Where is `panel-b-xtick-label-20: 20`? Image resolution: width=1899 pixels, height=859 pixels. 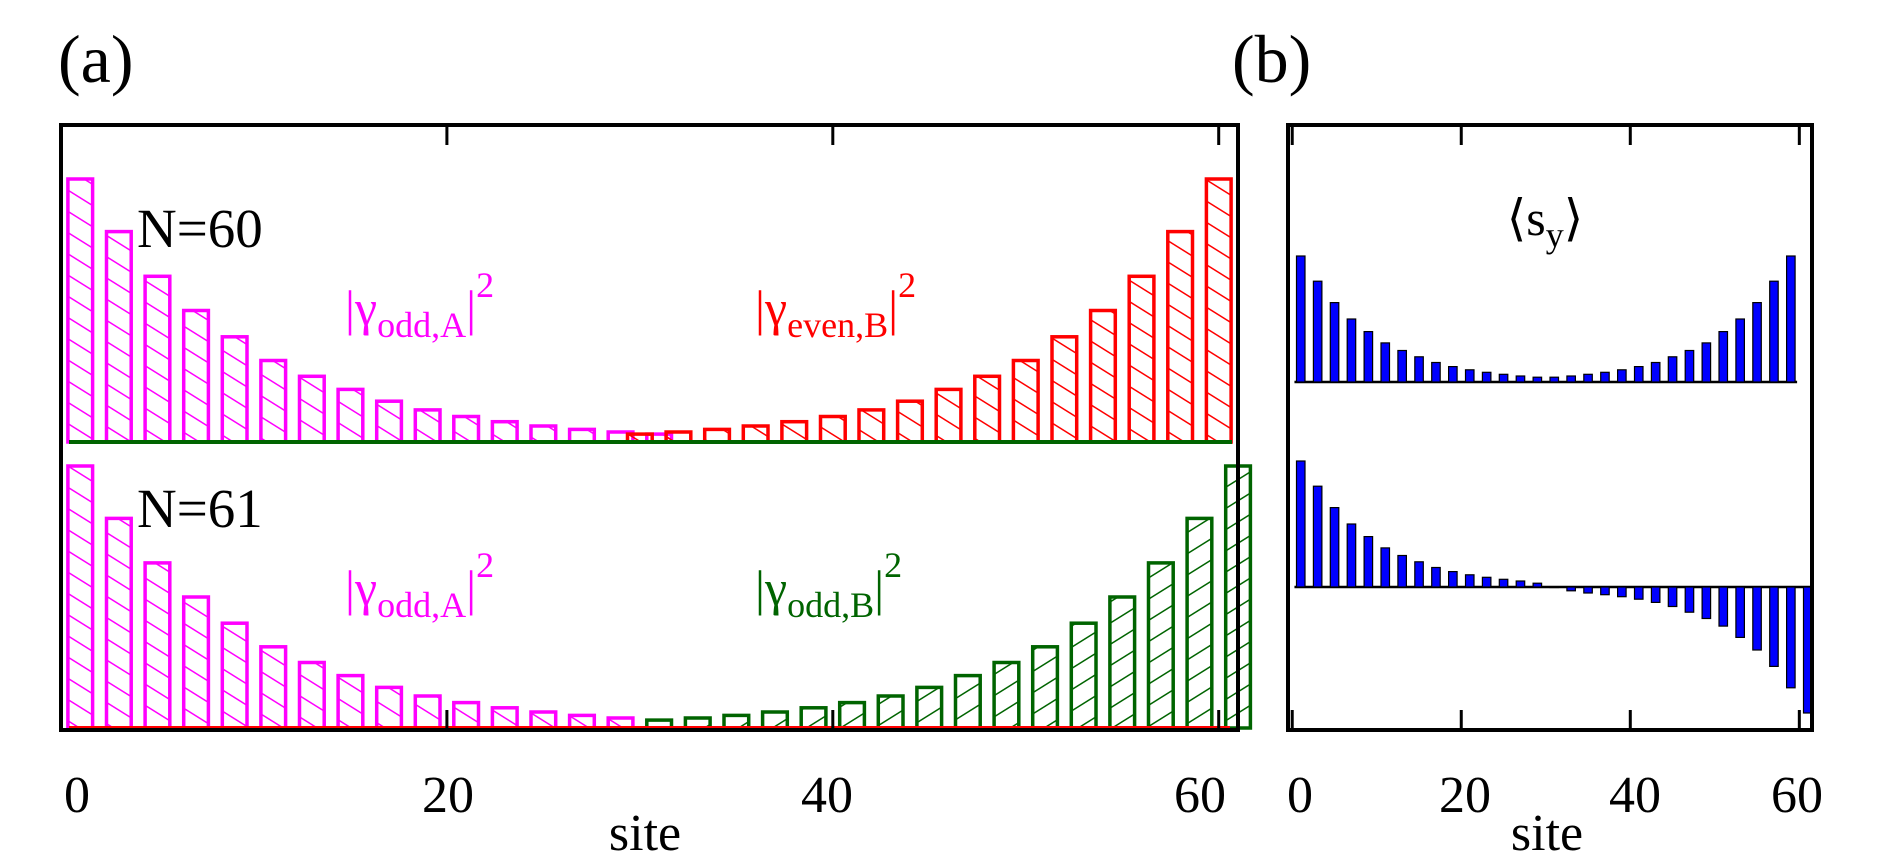
panel-b-xtick-label-20: 20 is located at coordinates (1465, 795).